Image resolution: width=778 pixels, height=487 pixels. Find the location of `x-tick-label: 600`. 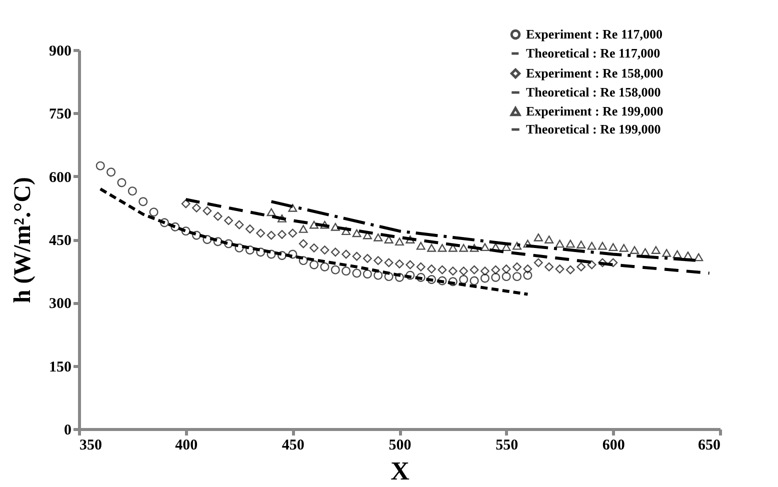

x-tick-label: 600 is located at coordinates (613, 446).